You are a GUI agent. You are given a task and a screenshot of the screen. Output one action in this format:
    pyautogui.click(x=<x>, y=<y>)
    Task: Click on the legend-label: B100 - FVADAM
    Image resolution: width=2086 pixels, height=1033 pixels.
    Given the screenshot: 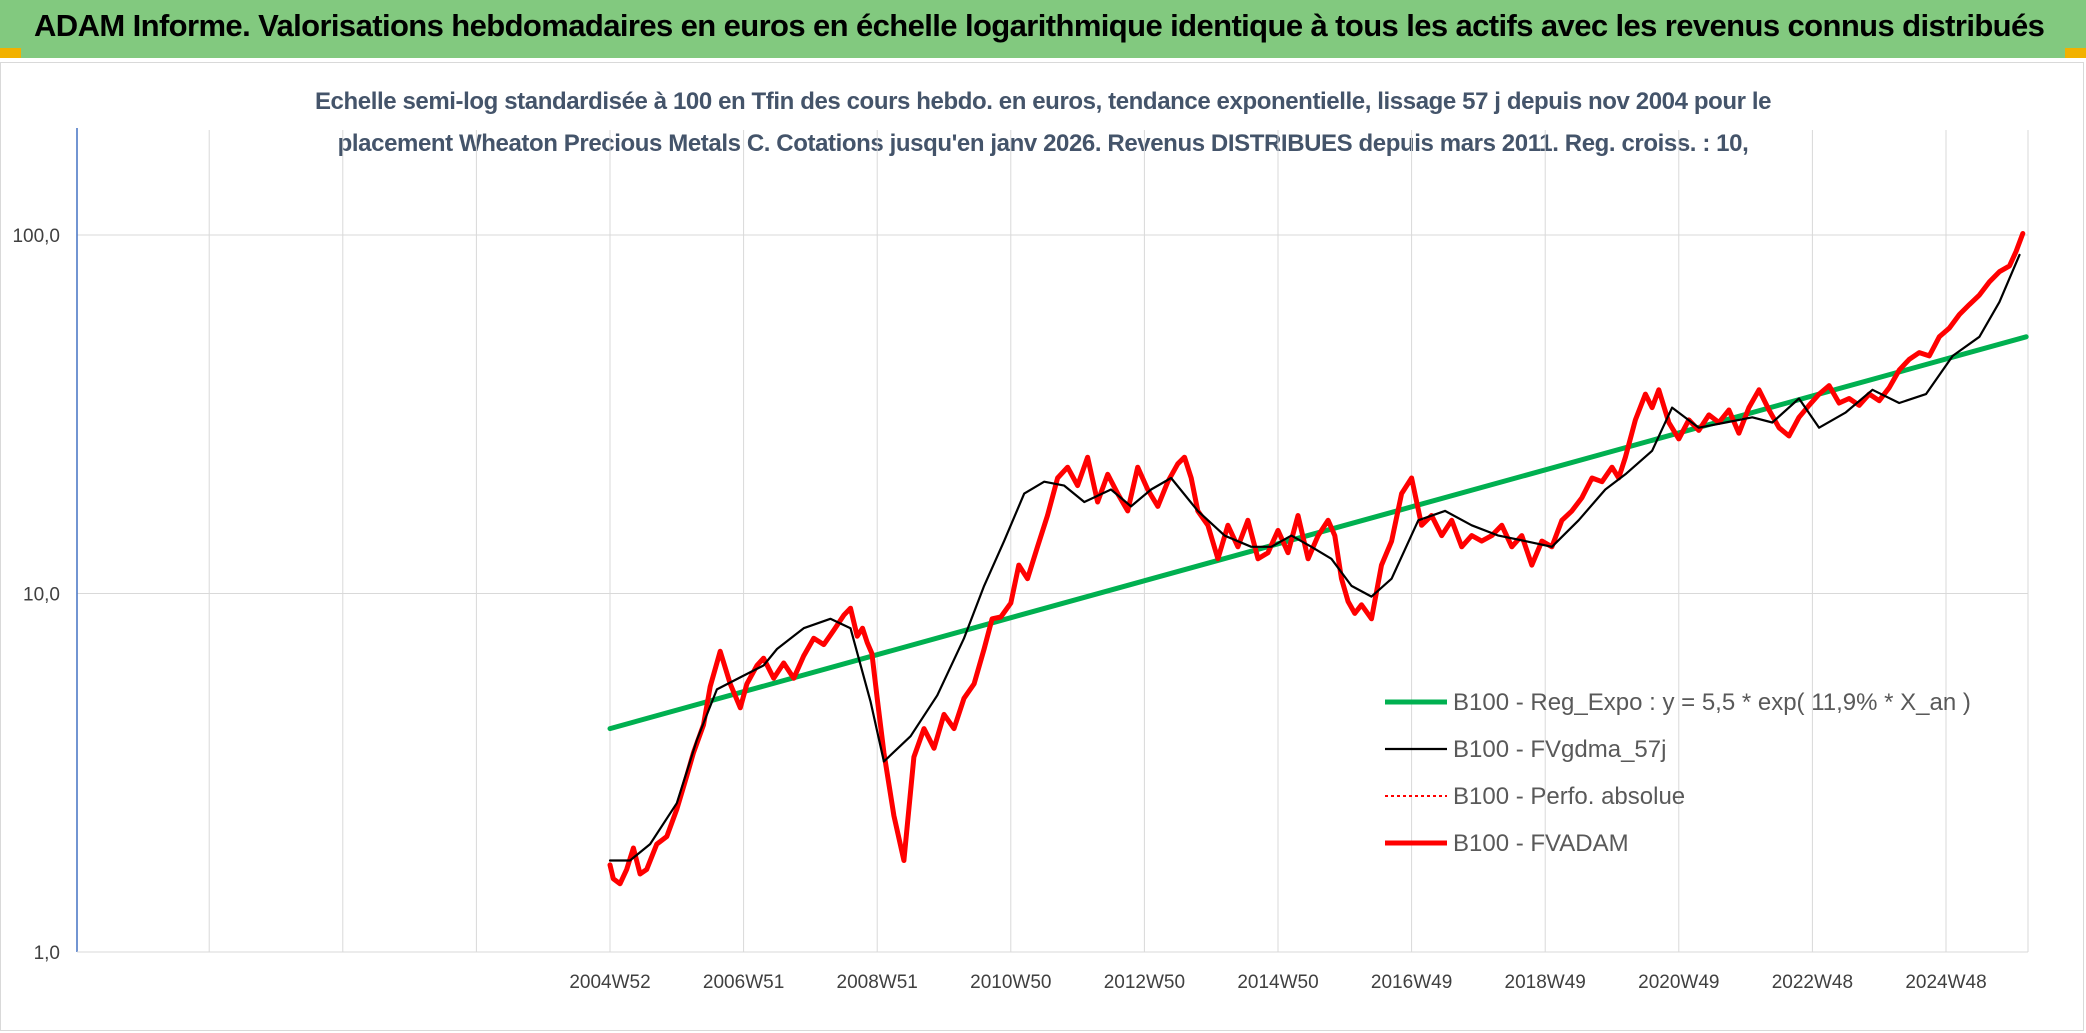 What is the action you would take?
    pyautogui.click(x=1541, y=843)
    